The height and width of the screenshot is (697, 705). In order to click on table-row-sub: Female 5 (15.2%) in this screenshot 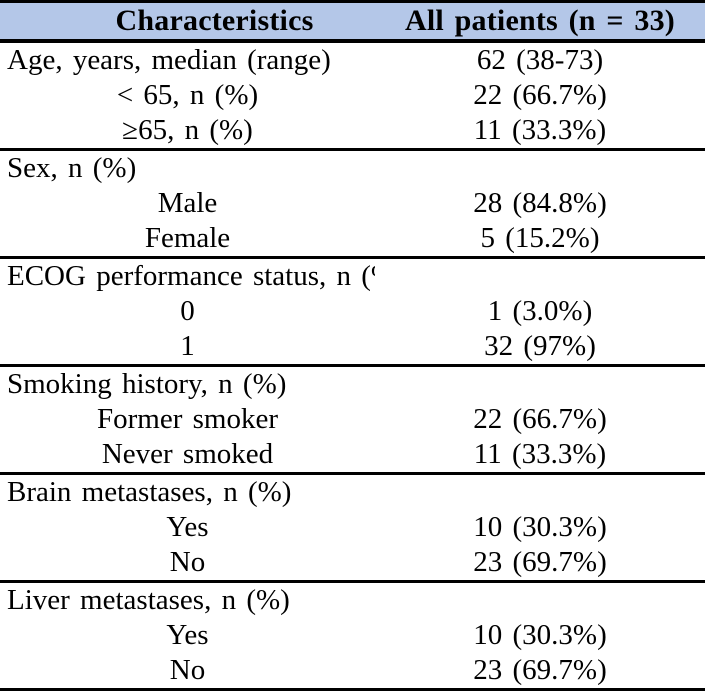, I will do `click(352, 239)`.